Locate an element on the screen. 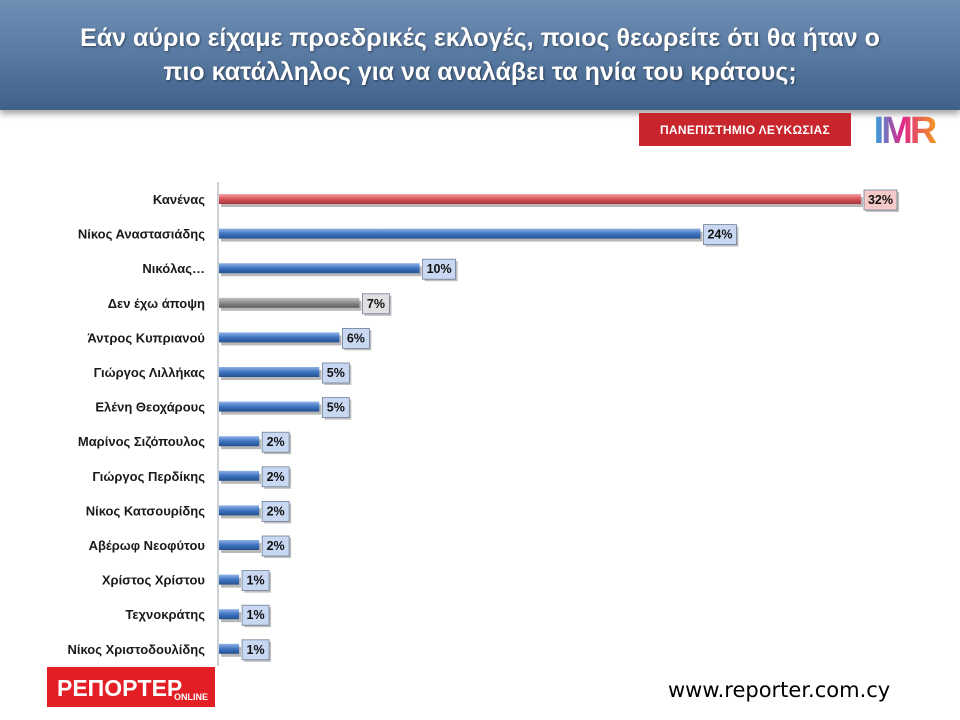 This screenshot has width=960, height=720. imr-logo: IMR is located at coordinates (907, 130).